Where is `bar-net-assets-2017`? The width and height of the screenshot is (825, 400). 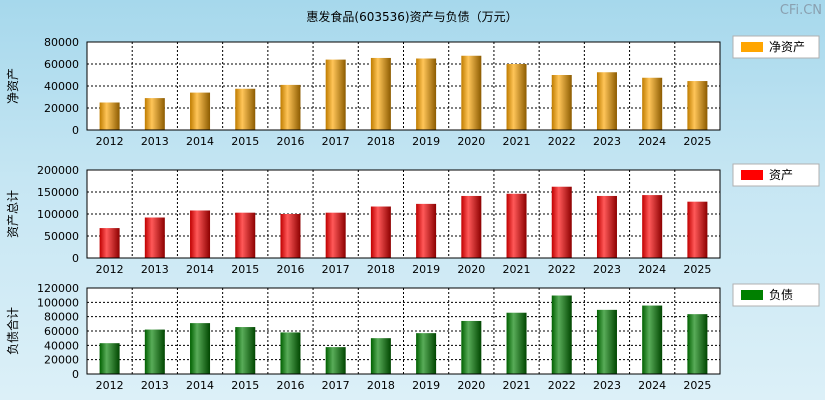
bar-net-assets-2017 is located at coordinates (335, 94).